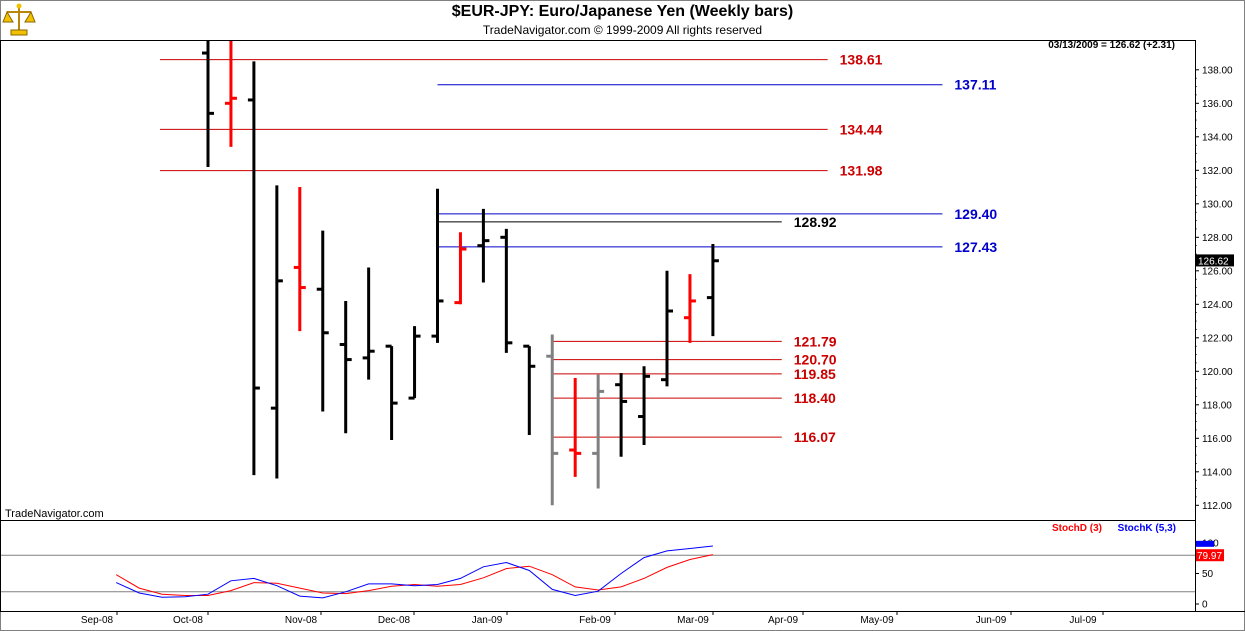 The image size is (1245, 631). What do you see at coordinates (1217, 439) in the screenshot?
I see `price-tick-label: 116.00` at bounding box center [1217, 439].